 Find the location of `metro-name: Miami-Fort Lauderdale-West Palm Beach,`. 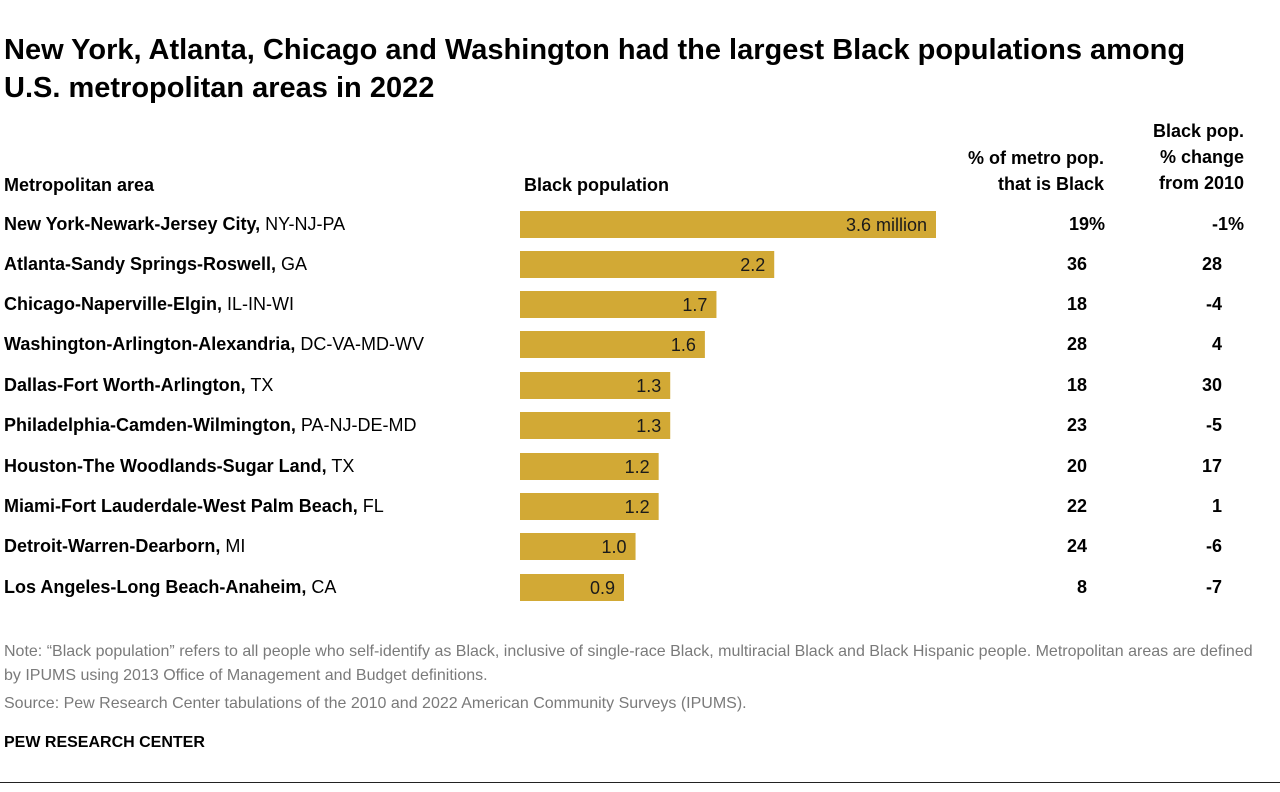

metro-name: Miami-Fort Lauderdale-West Palm Beach, is located at coordinates (181, 506).